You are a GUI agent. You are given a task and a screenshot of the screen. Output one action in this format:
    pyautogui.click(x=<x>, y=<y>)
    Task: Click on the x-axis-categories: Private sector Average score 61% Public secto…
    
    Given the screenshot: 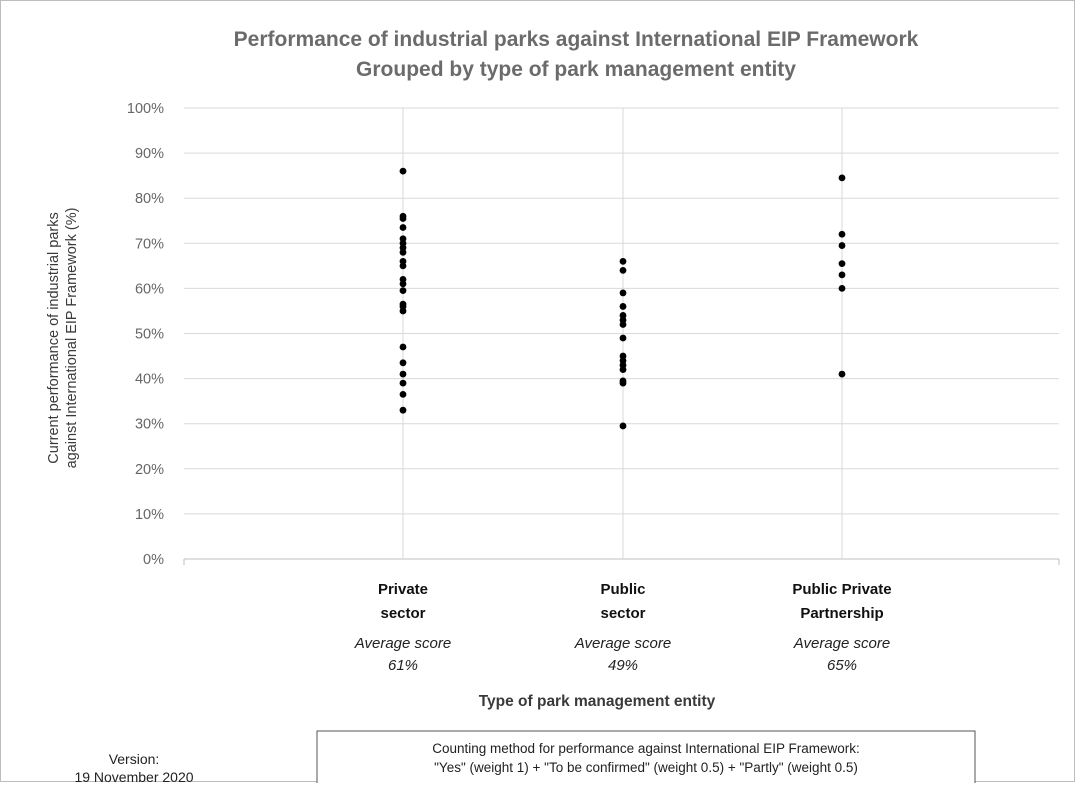 What is the action you would take?
    pyautogui.click(x=623, y=627)
    